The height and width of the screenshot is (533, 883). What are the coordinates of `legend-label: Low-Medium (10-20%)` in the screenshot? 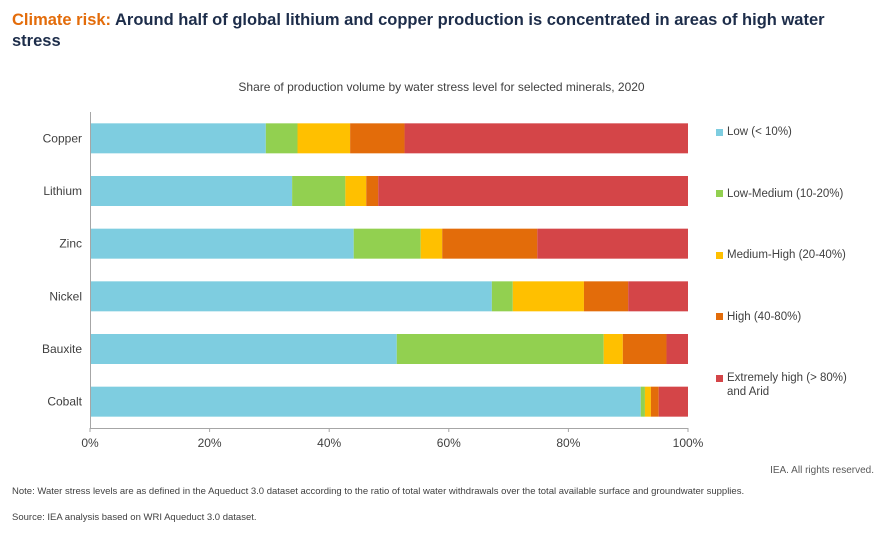 It's located at (785, 193).